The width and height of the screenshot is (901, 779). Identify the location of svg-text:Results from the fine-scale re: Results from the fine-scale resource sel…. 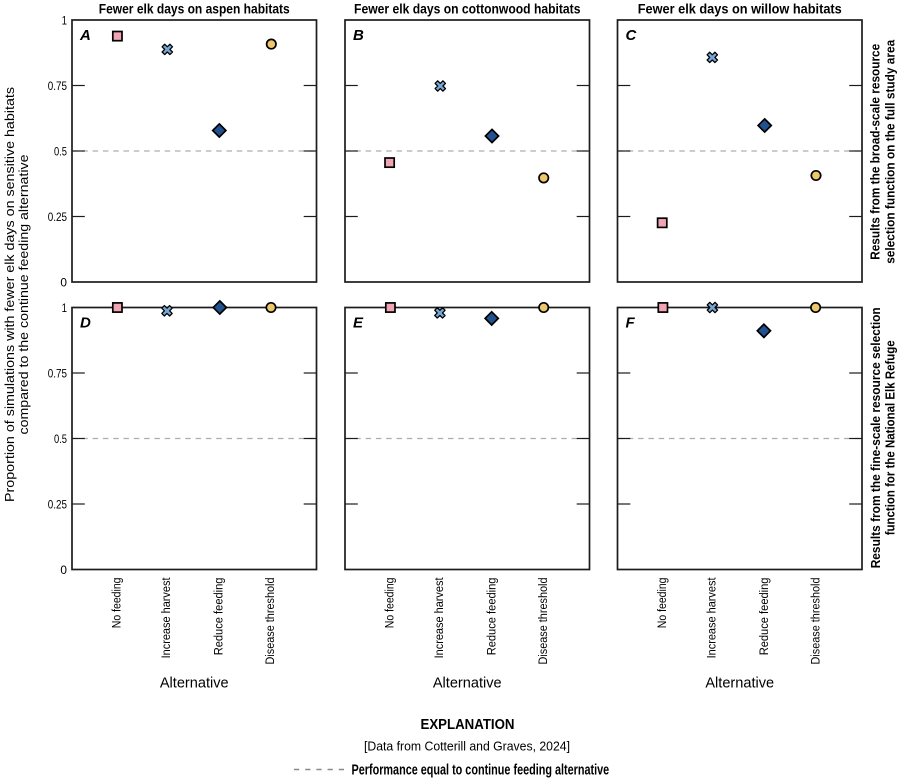
(875, 437).